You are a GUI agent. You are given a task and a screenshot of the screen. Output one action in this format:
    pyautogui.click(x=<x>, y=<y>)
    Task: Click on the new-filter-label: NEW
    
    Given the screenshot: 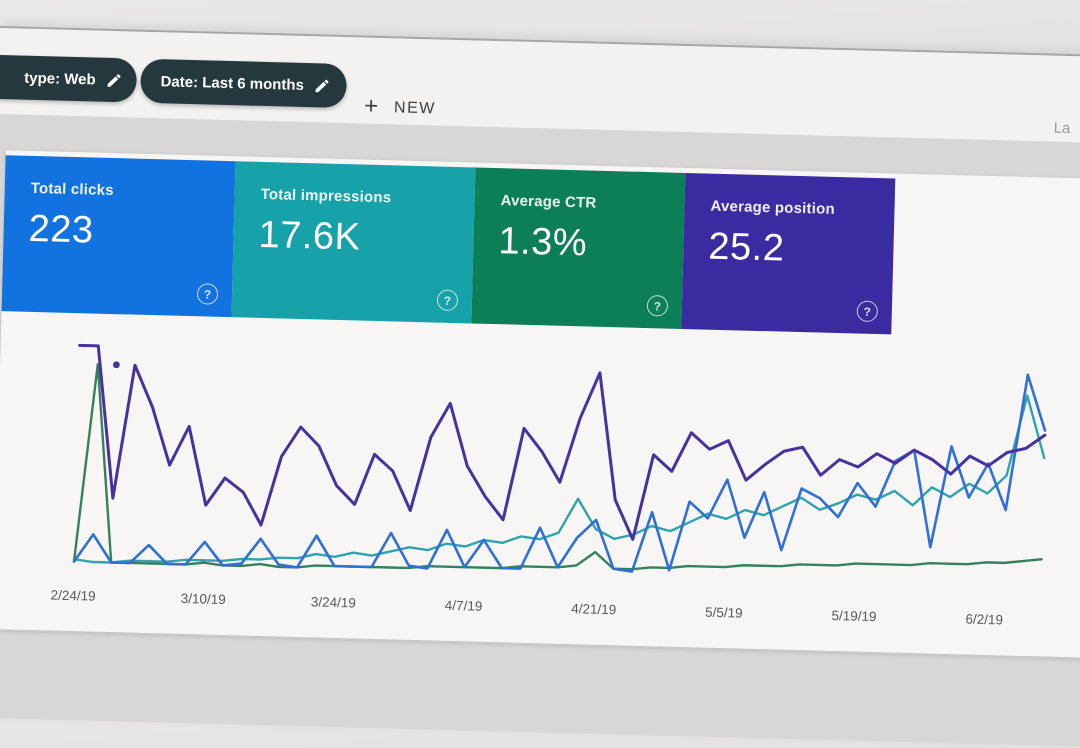 What is the action you would take?
    pyautogui.click(x=415, y=108)
    